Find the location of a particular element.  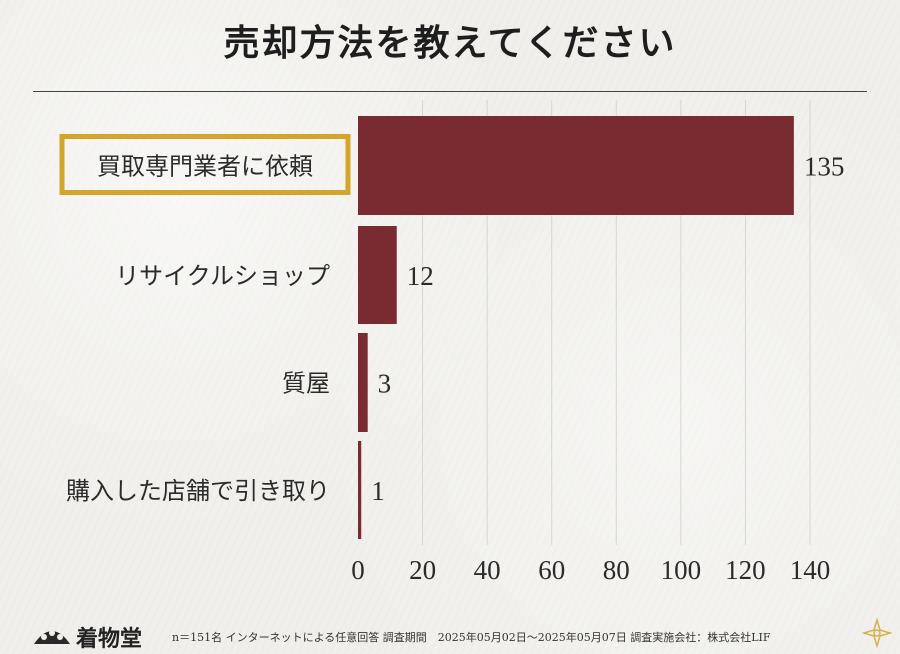

x-tick-label-2: 40 is located at coordinates (487, 570).